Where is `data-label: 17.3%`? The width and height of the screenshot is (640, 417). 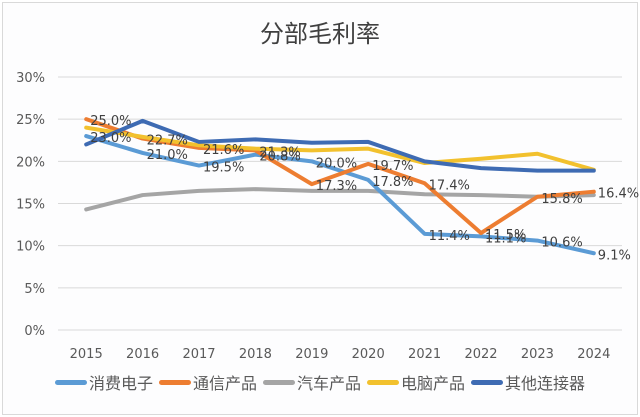 data-label: 17.3% is located at coordinates (336, 186).